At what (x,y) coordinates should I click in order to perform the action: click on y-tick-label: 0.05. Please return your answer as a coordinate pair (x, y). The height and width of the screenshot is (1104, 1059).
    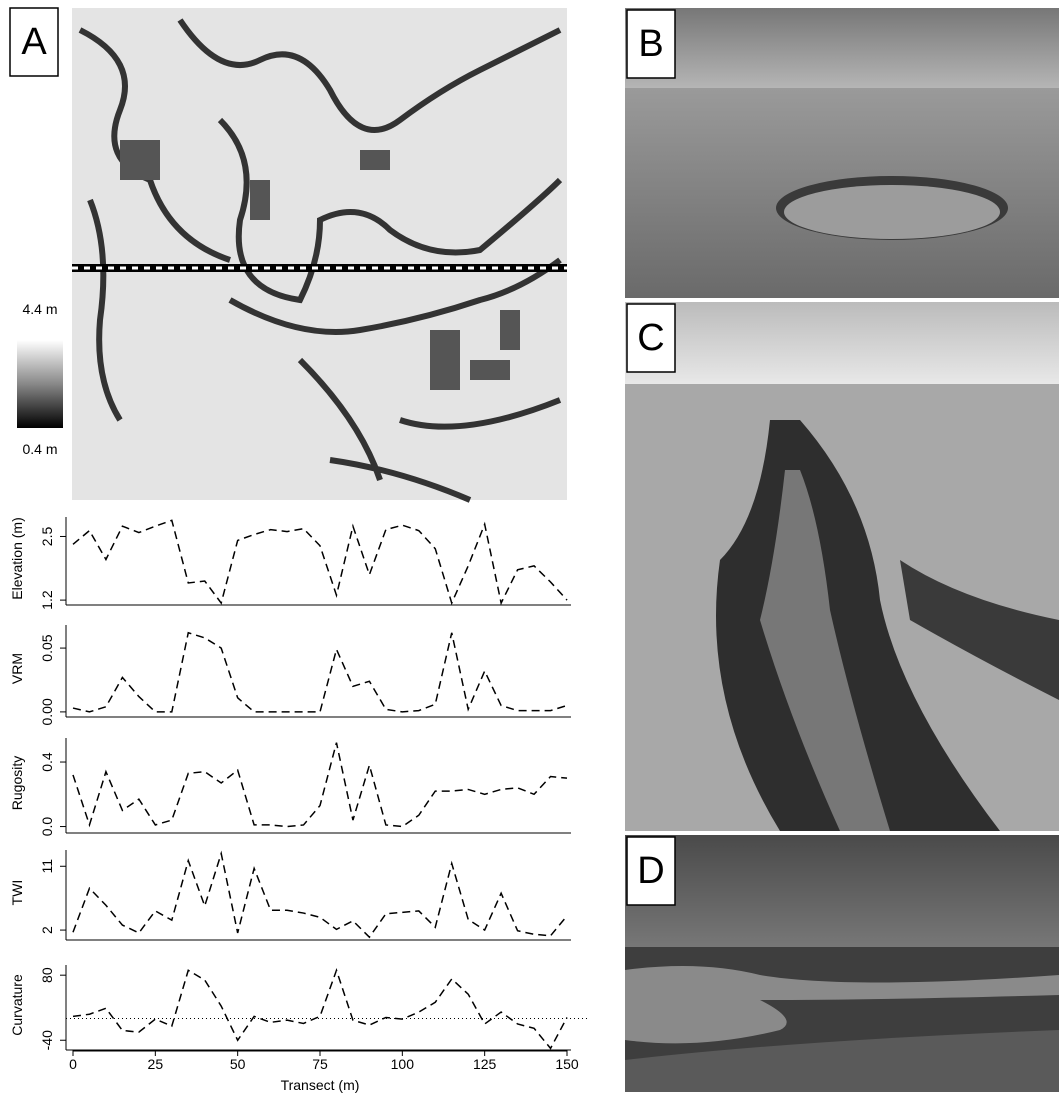
    Looking at the image, I should click on (47, 647).